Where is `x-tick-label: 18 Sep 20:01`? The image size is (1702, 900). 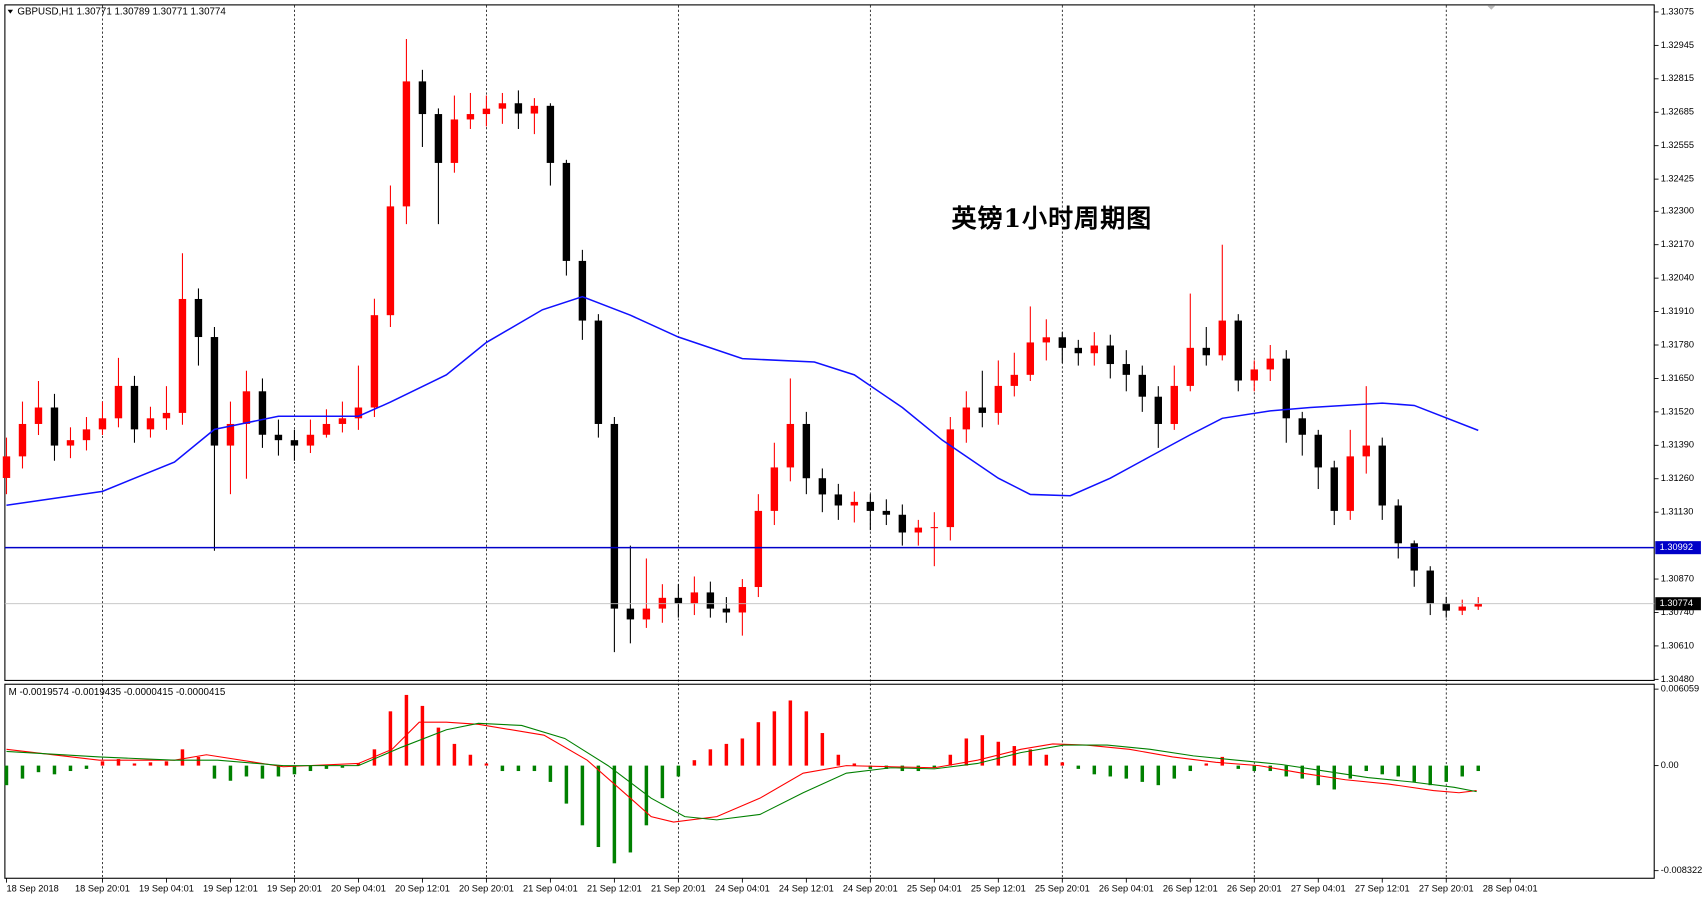 x-tick-label: 18 Sep 20:01 is located at coordinates (102, 889).